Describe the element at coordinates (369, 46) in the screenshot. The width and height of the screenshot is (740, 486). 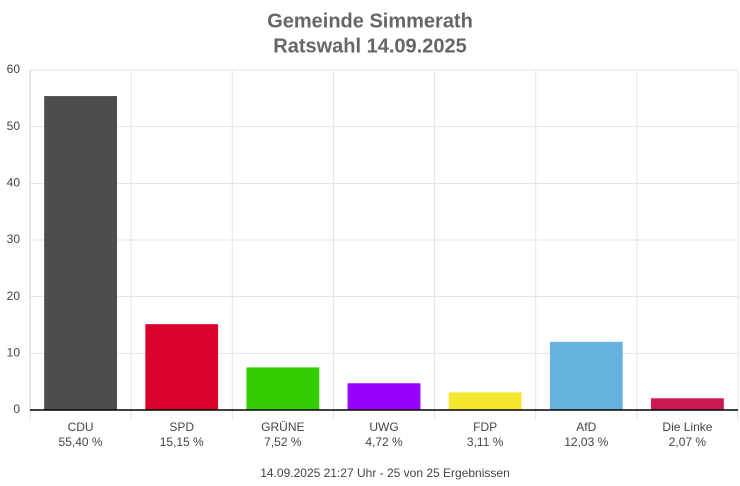
I see `chart-subtitle: Ratswahl 14.09.2025` at that location.